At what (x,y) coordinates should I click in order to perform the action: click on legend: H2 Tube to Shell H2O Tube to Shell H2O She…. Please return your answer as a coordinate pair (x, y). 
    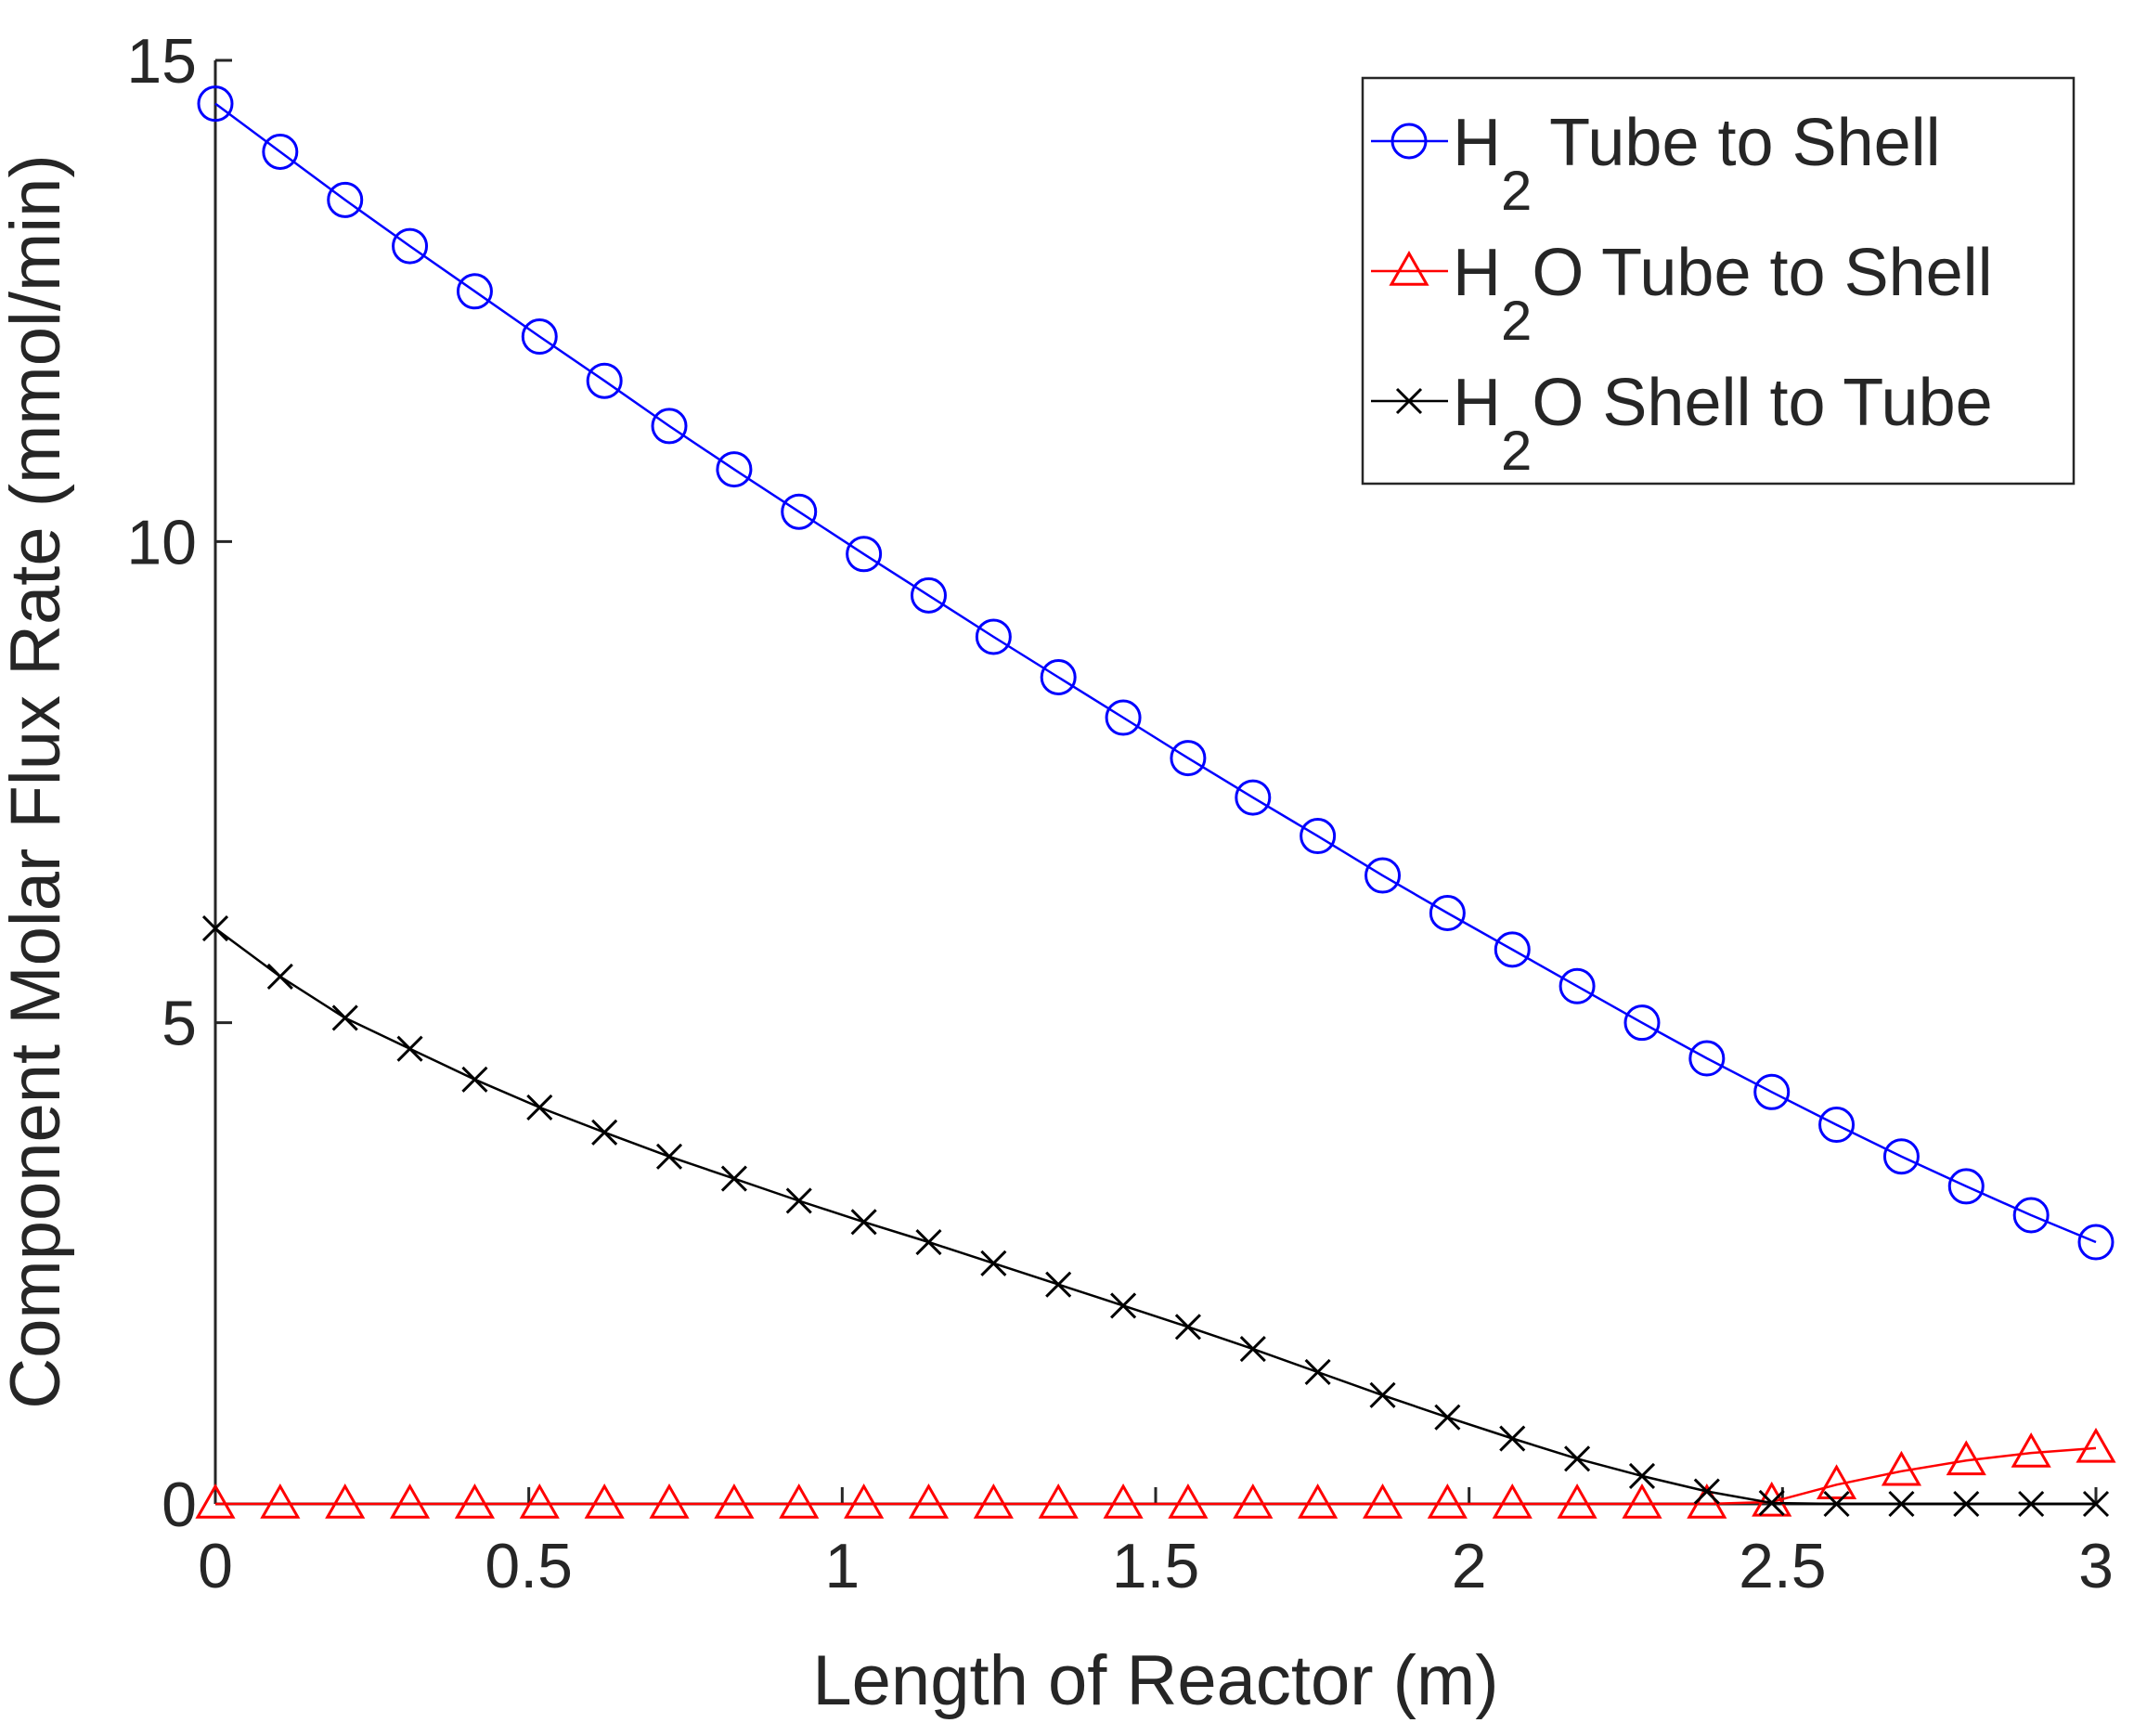
    Looking at the image, I should click on (1718, 281).